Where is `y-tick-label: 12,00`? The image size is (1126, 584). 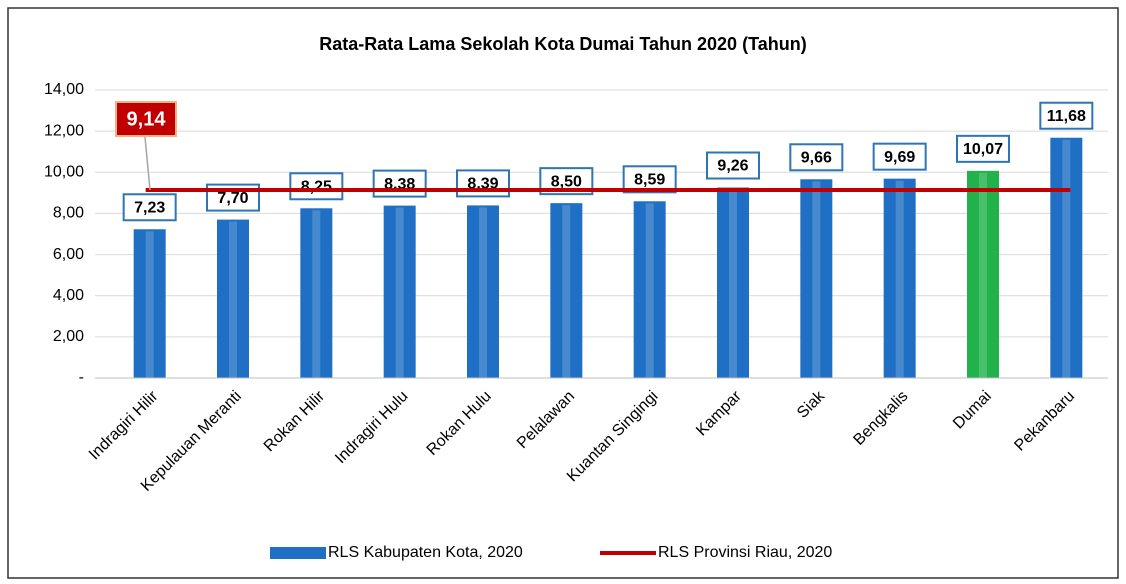 y-tick-label: 12,00 is located at coordinates (64, 130).